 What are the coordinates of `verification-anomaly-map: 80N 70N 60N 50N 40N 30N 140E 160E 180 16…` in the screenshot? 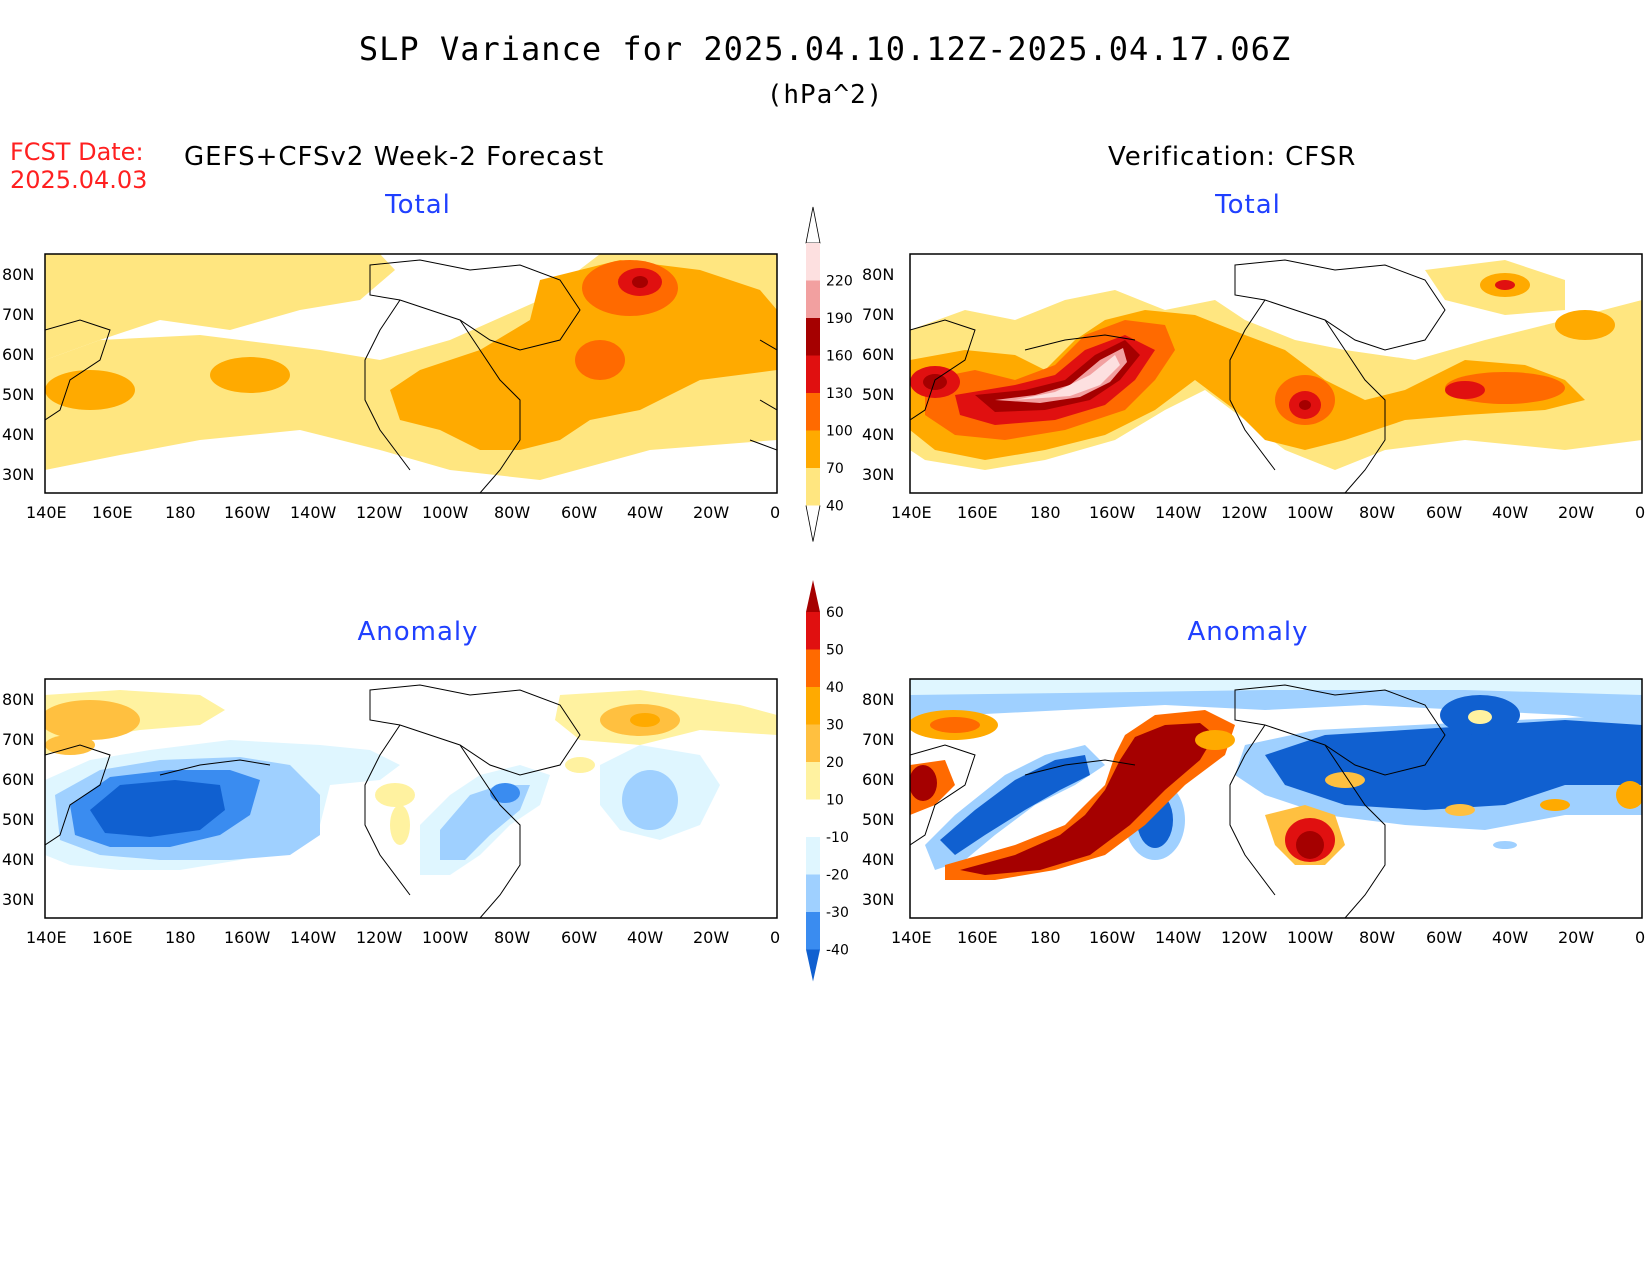 It's located at (1253, 812).